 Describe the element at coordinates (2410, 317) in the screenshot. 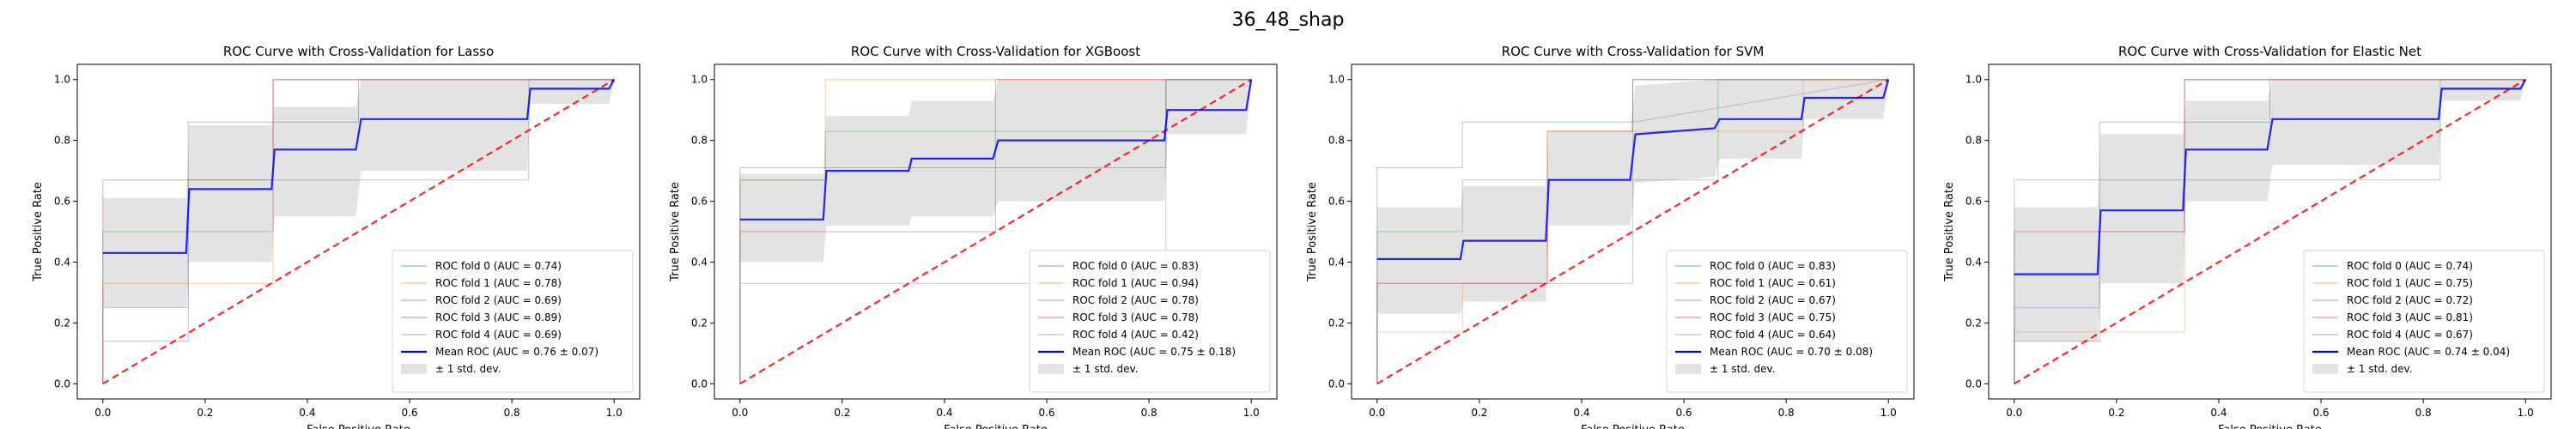

I see `legend-label: ROC fold 3 (AUC = 0.81)` at that location.